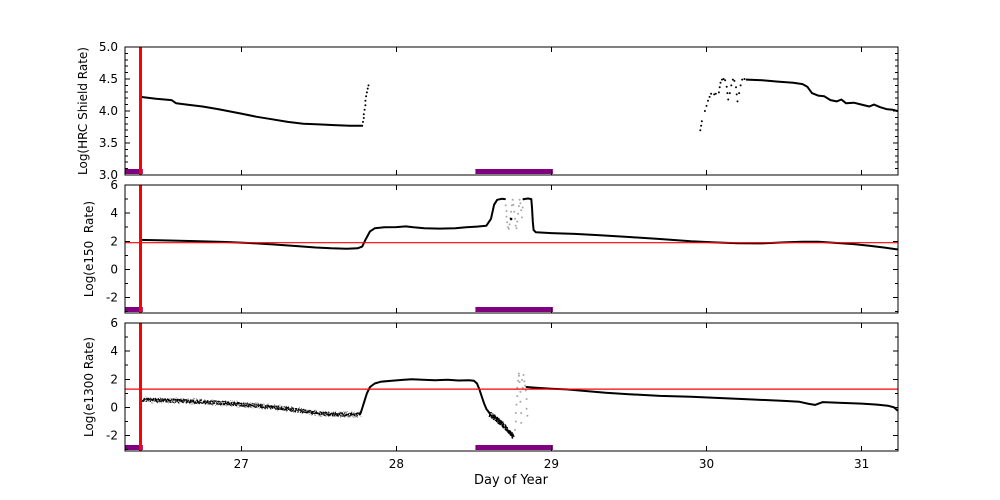 This screenshot has height=500, width=1000. I want to click on y-axis-label-e1300: Log(e1300 Rate), so click(89, 387).